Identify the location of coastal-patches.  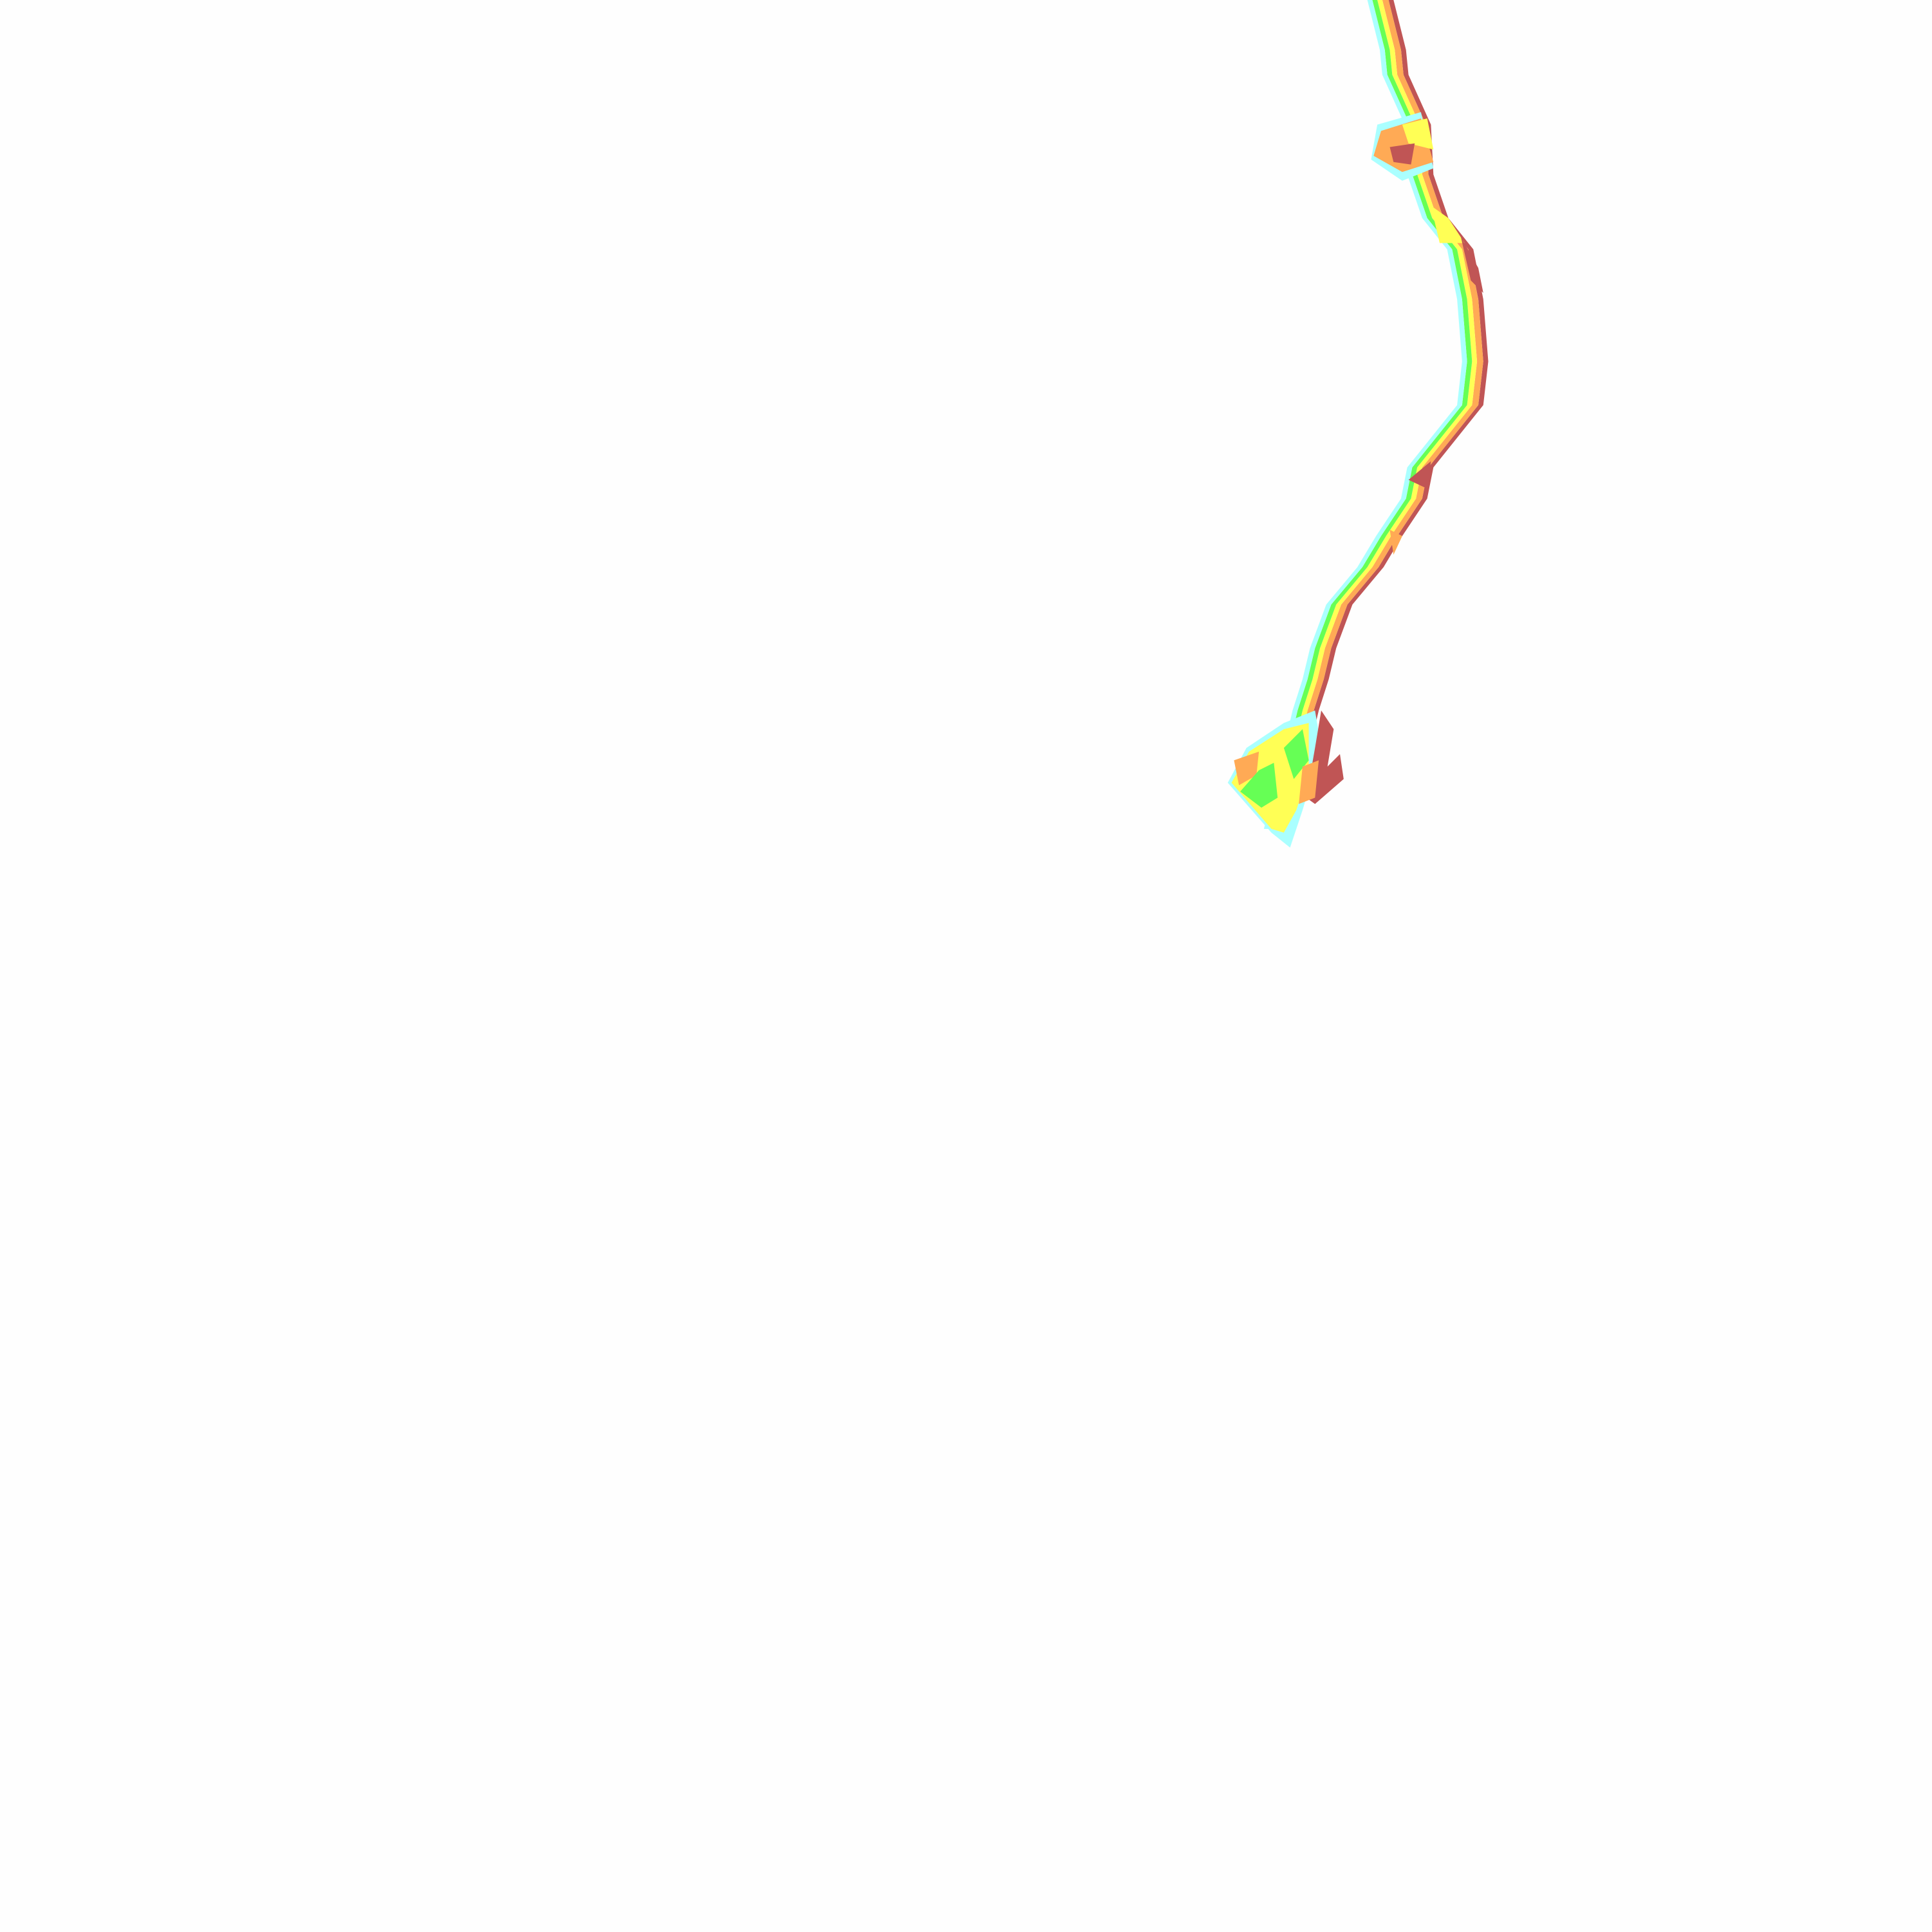
(1355, 480).